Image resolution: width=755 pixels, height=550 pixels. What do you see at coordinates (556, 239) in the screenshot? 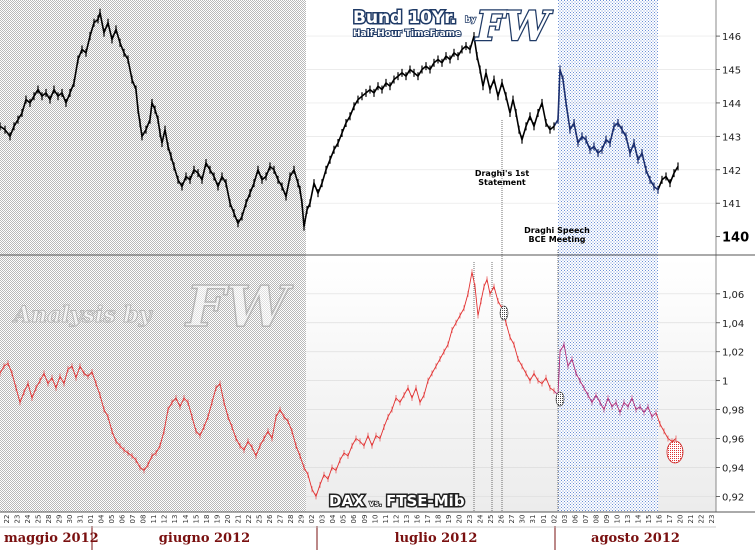
I see `annotation-text: BCE Meeting` at bounding box center [556, 239].